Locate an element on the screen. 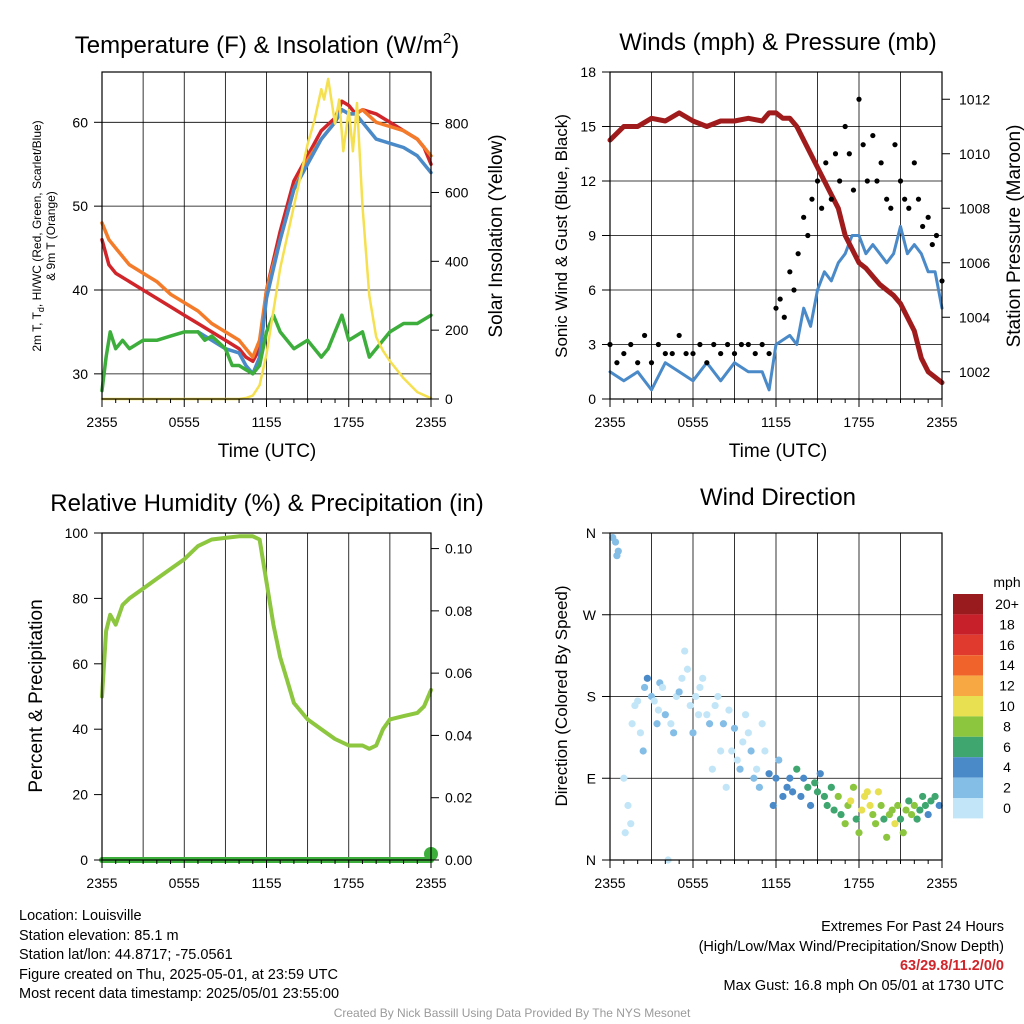  y2-tick-label: 0 is located at coordinates (449, 399).